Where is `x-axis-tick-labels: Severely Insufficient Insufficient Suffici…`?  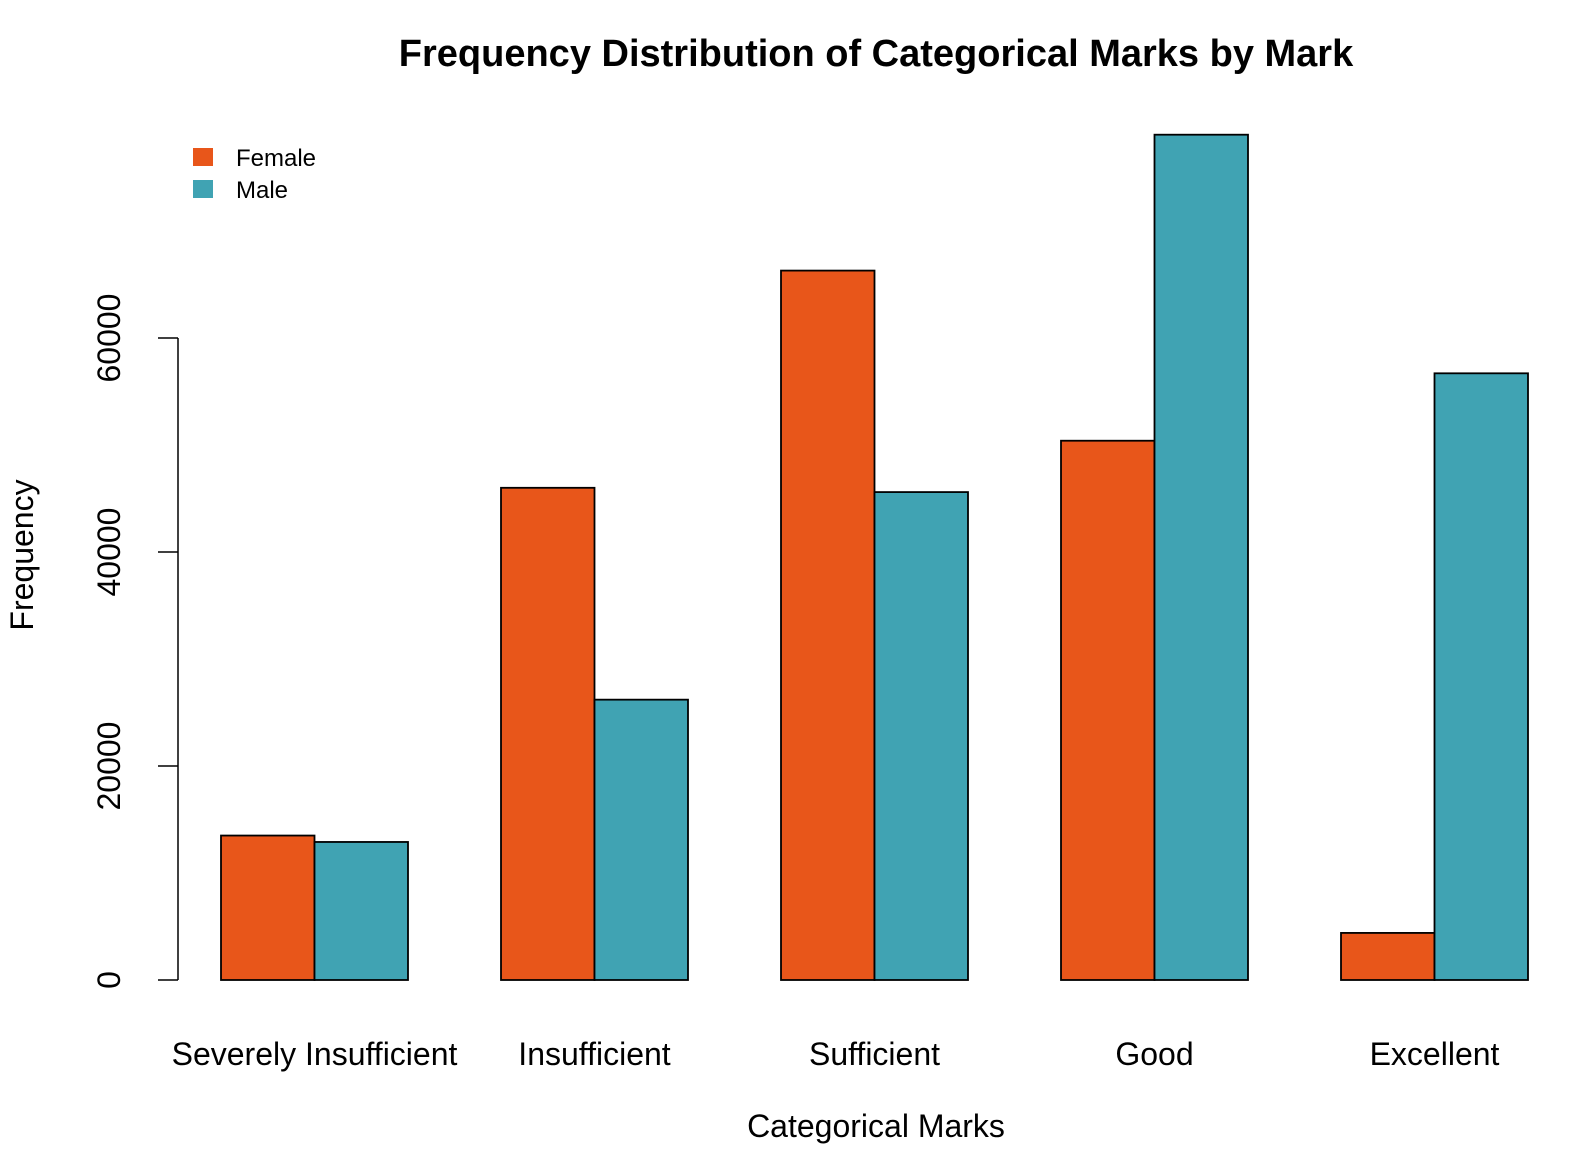
x-axis-tick-labels: Severely Insufficient Insufficient Suffici… is located at coordinates (836, 1054).